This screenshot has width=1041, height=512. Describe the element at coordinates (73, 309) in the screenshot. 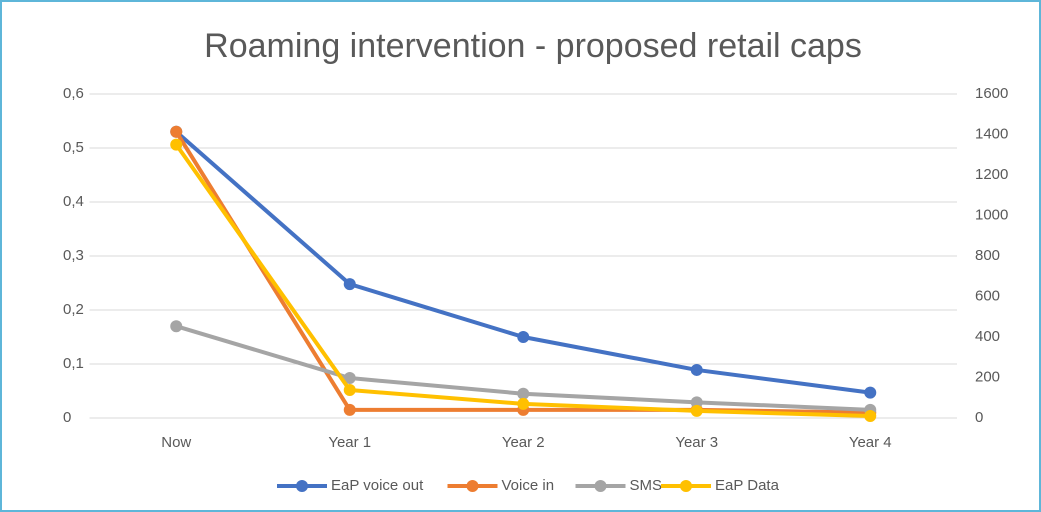

I see `y-tick-label: 0,2` at that location.